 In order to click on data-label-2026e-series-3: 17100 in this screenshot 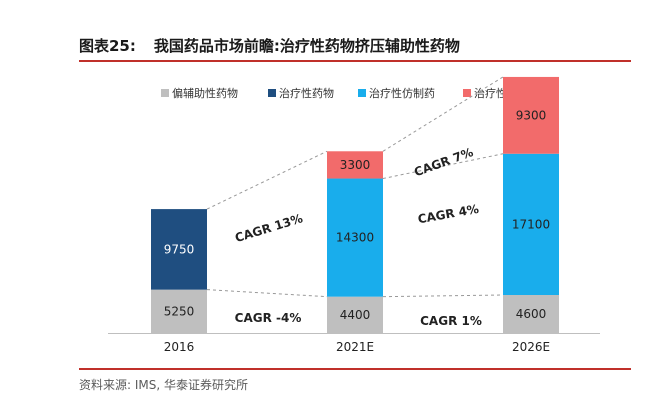, I will do `click(531, 224)`.